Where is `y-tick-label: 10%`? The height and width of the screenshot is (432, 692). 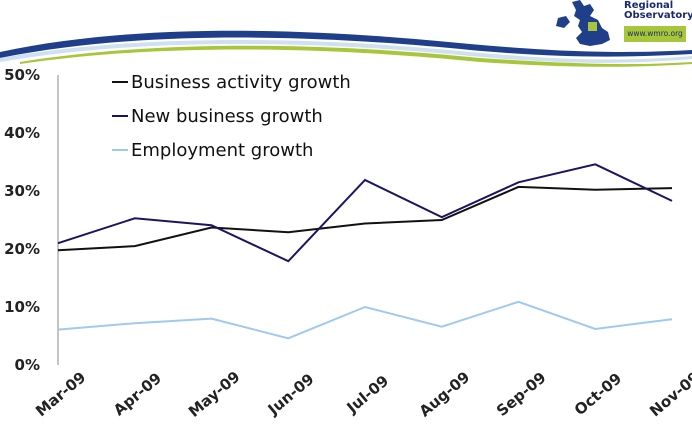
y-tick-label: 10% is located at coordinates (22, 307).